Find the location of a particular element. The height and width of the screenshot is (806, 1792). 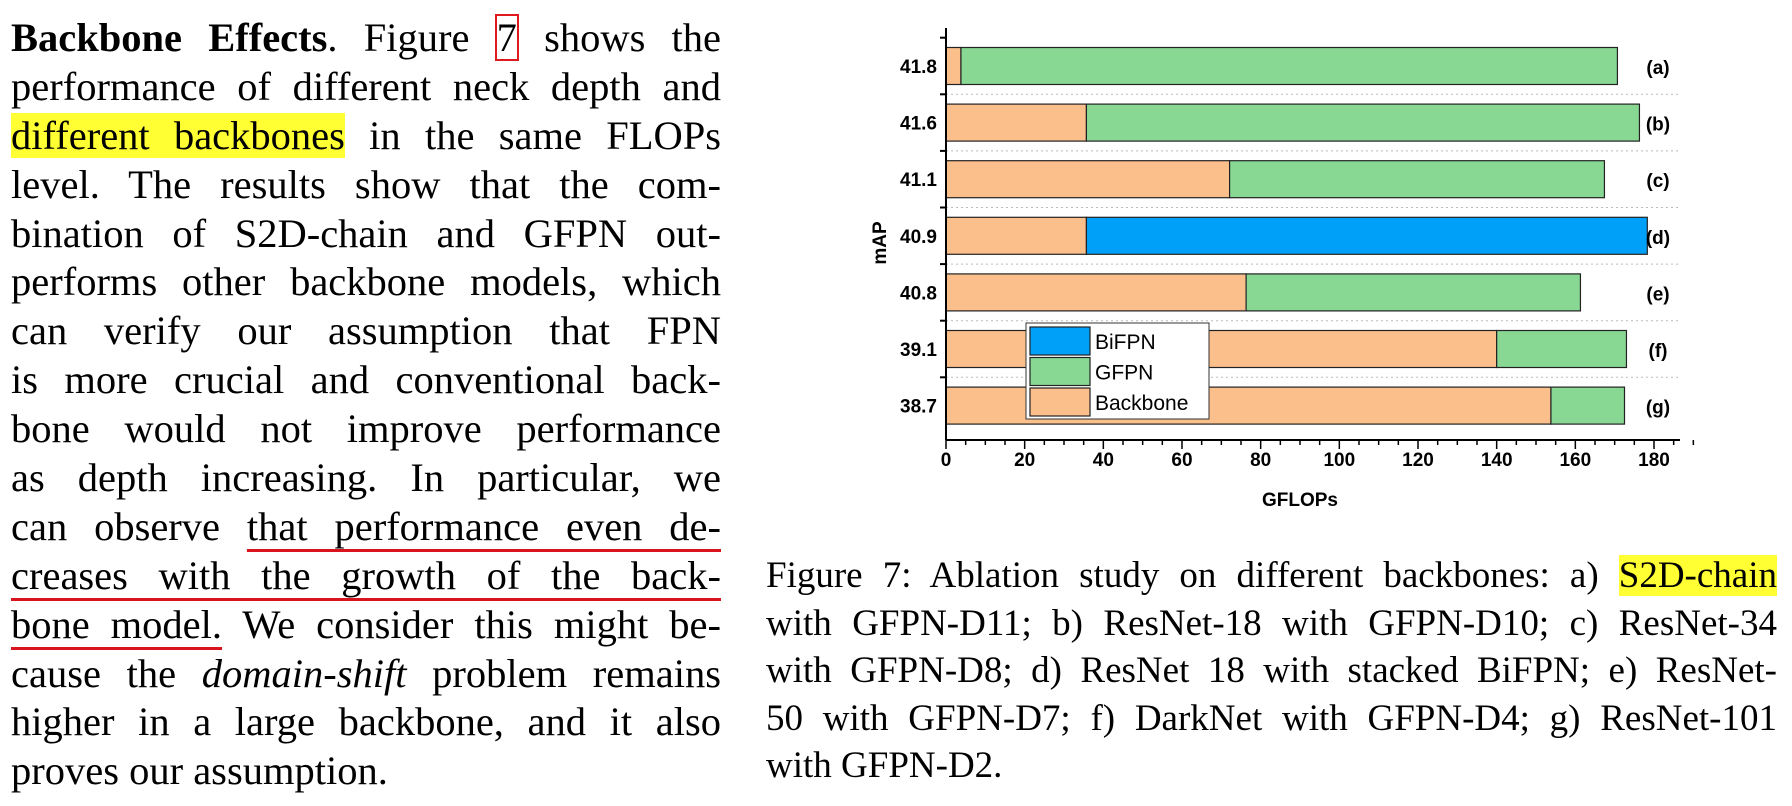

text-line: creases with the growth of the back- is located at coordinates (366, 576).